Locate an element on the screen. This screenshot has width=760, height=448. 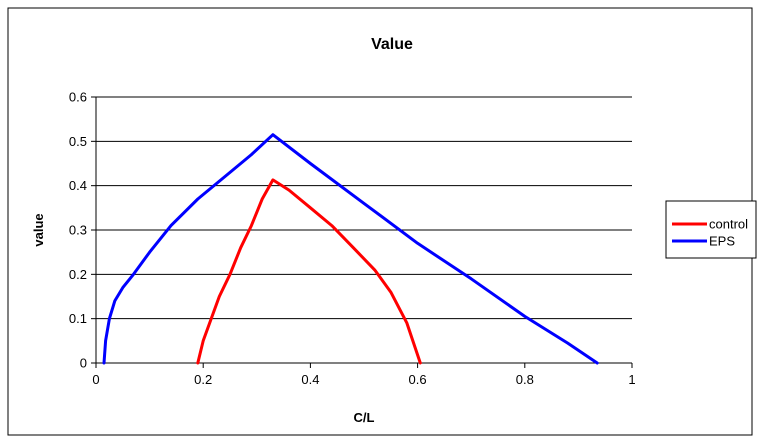
legend-box is located at coordinates (711, 229).